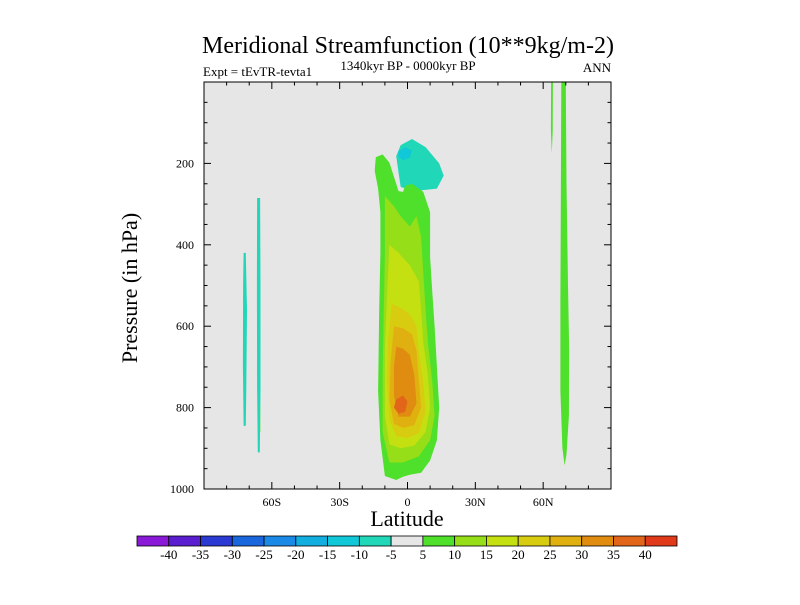  Describe the element at coordinates (271, 502) in the screenshot. I see `x-tick-label: 60S` at that location.